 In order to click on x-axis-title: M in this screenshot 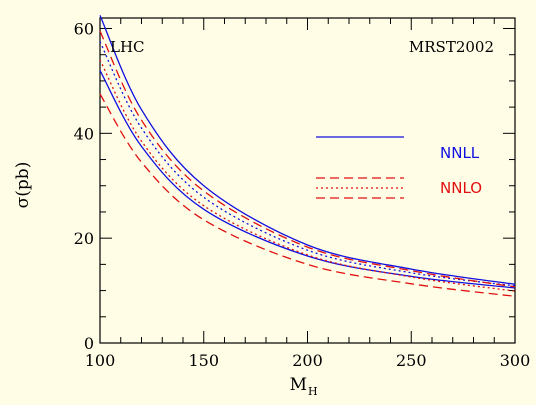, I will do `click(298, 385)`.